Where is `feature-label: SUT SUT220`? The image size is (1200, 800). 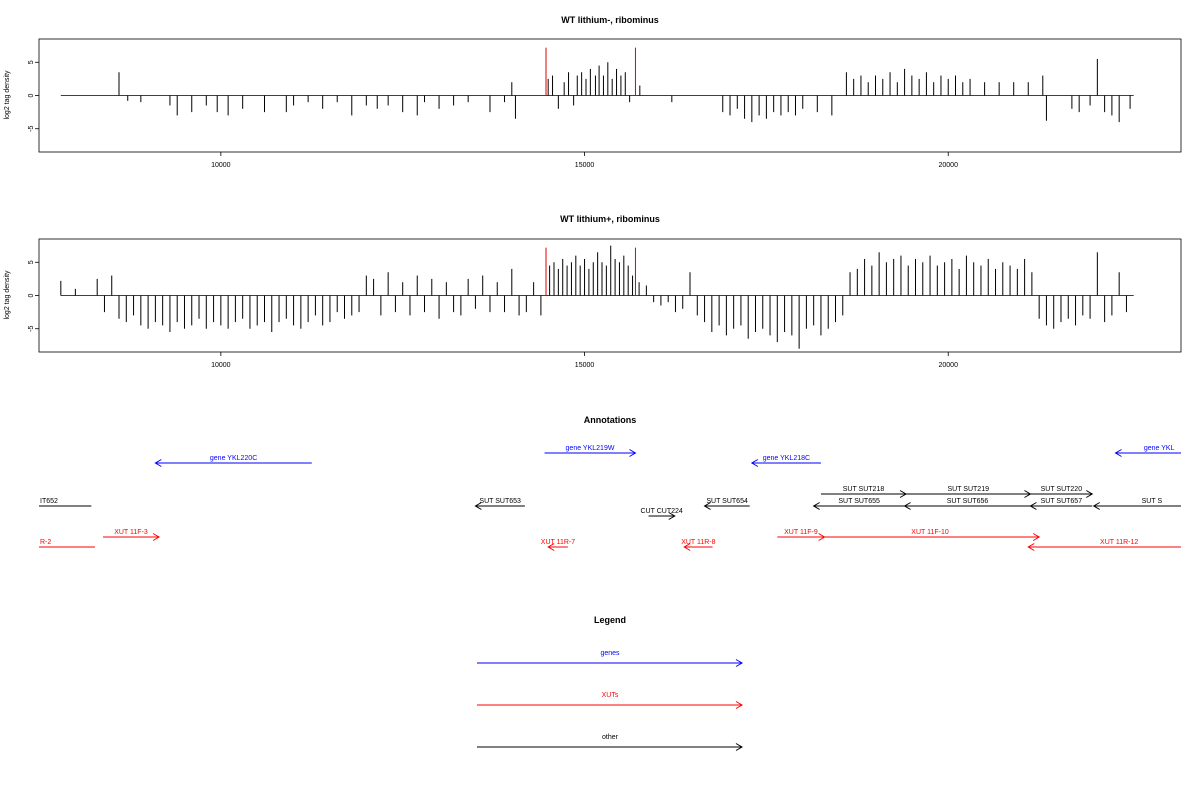 feature-label: SUT SUT220 is located at coordinates (1062, 489).